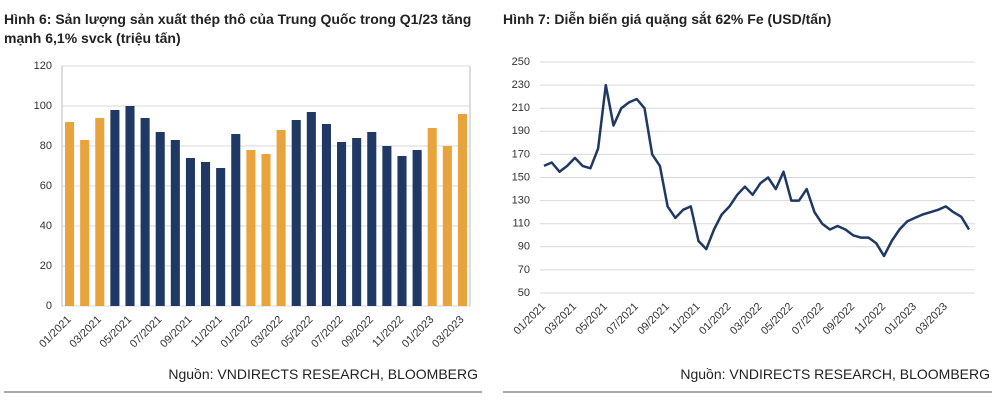  Describe the element at coordinates (46, 226) in the screenshot. I see `y-tick-label: 40` at that location.